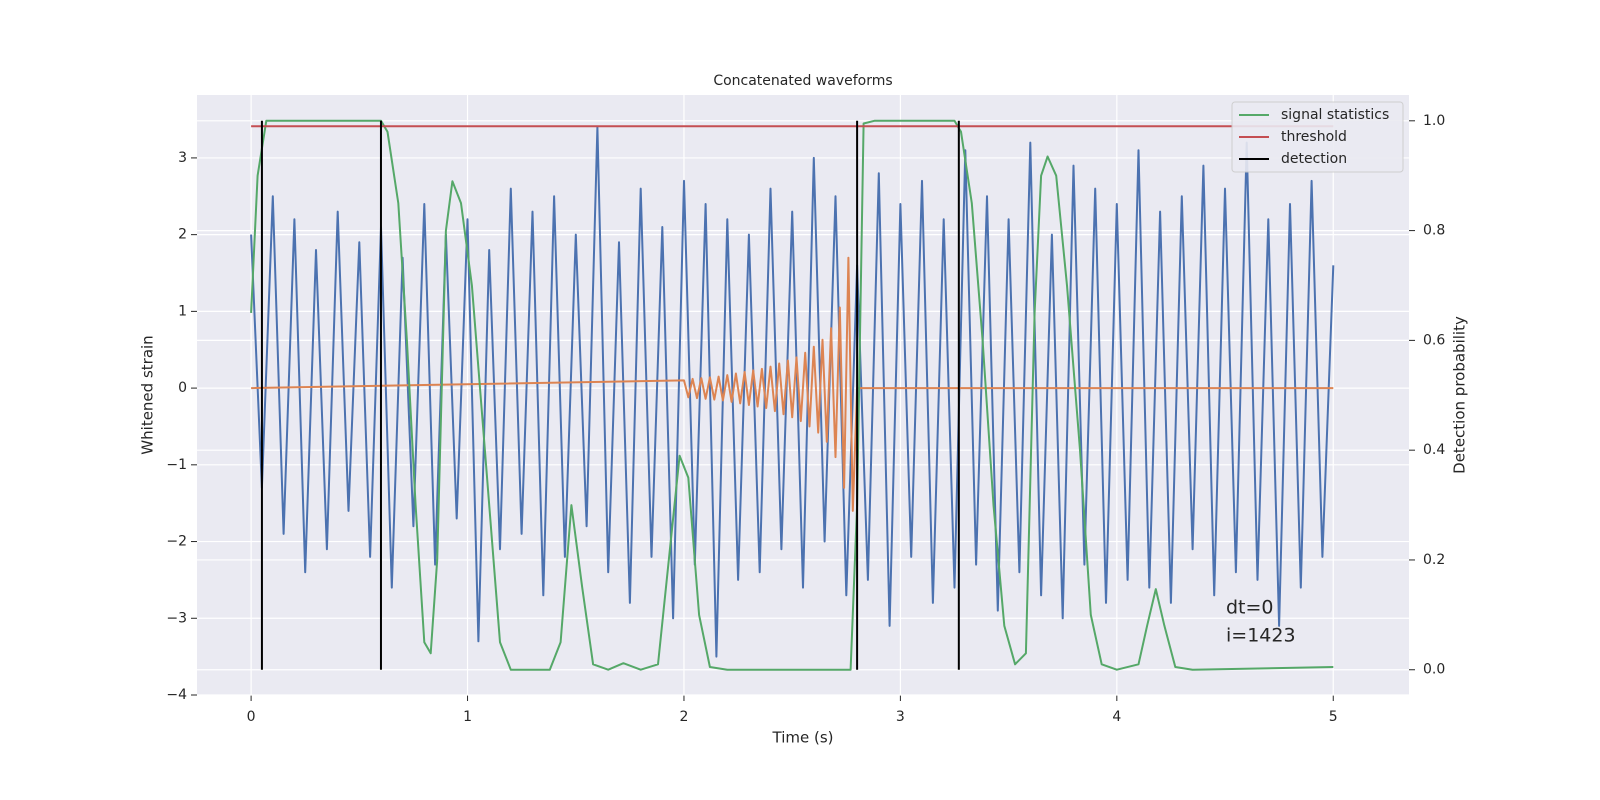 Image resolution: width=1600 pixels, height=800 pixels. Describe the element at coordinates (1116, 717) in the screenshot. I see `x-tick-label: 4` at that location.